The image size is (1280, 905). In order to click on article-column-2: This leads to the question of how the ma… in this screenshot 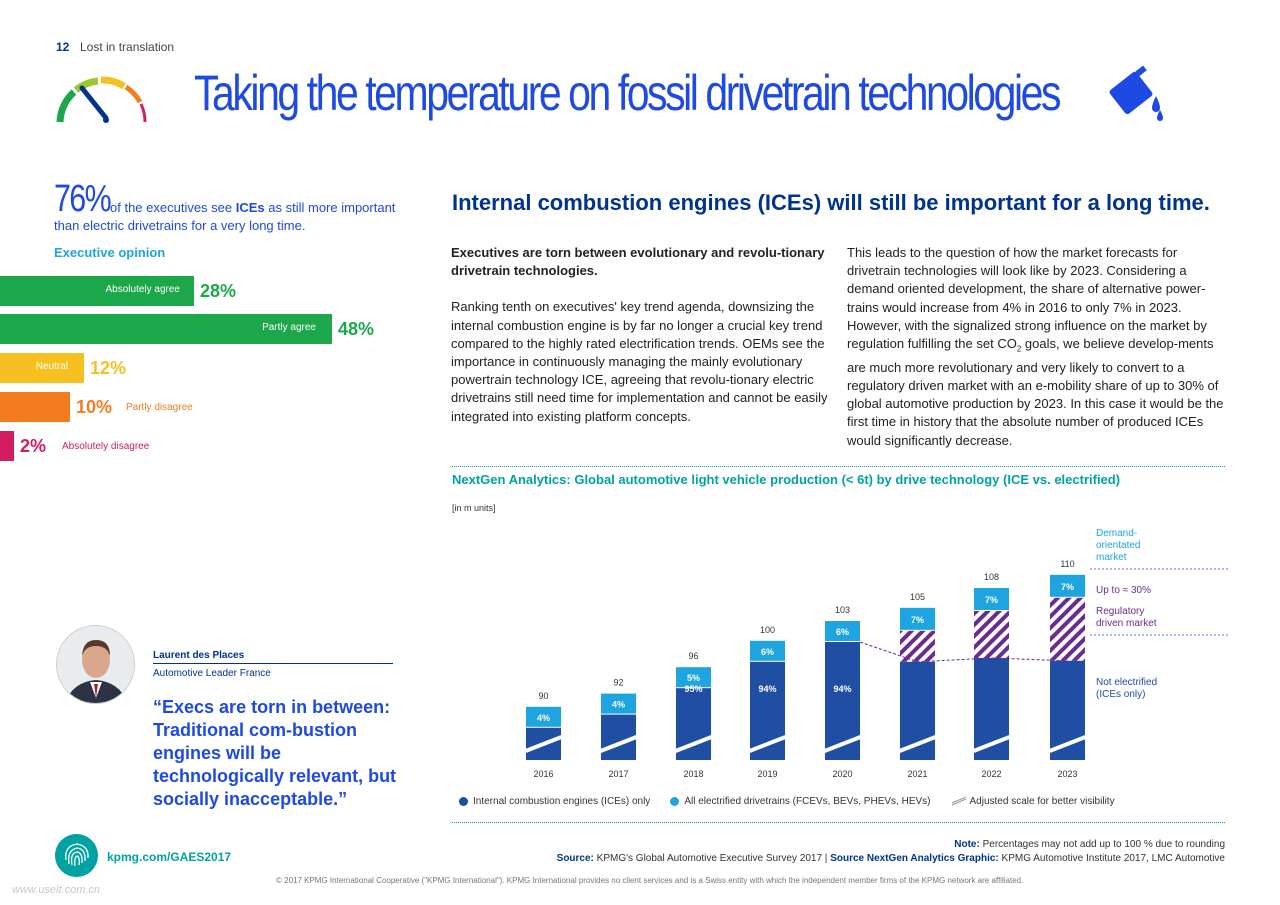, I will do `click(1035, 346)`.